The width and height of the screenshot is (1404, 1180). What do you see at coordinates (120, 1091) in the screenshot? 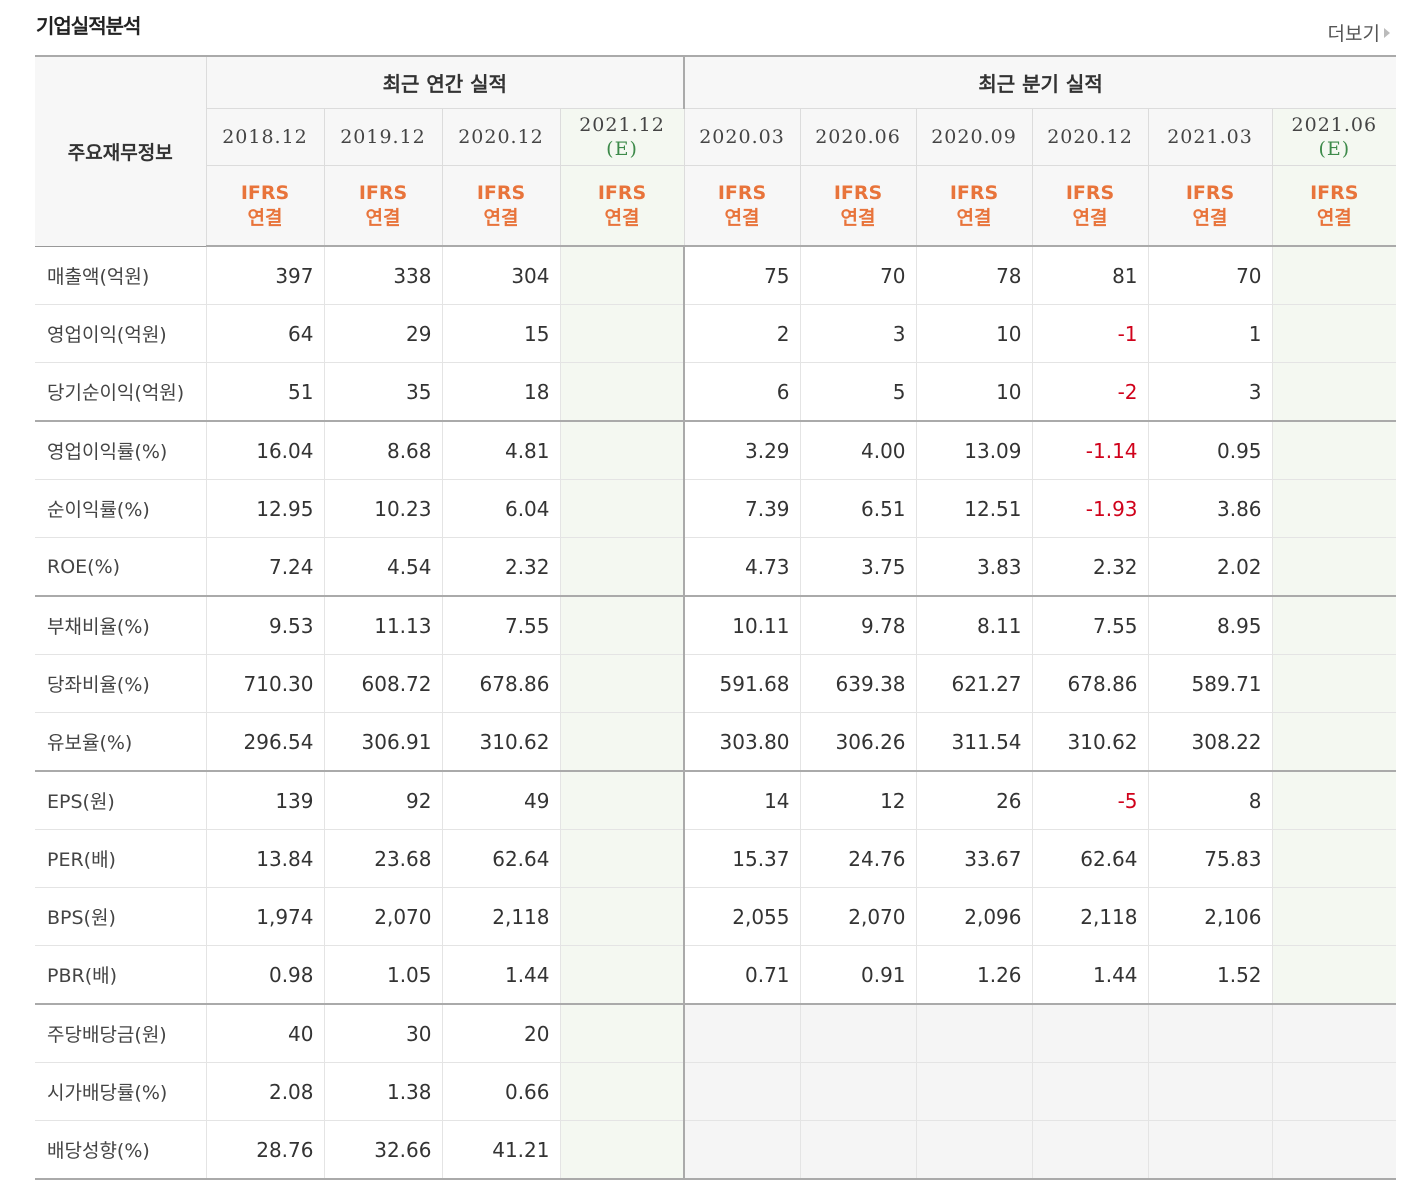
I see `row-label: 시가배당률(%)` at bounding box center [120, 1091].